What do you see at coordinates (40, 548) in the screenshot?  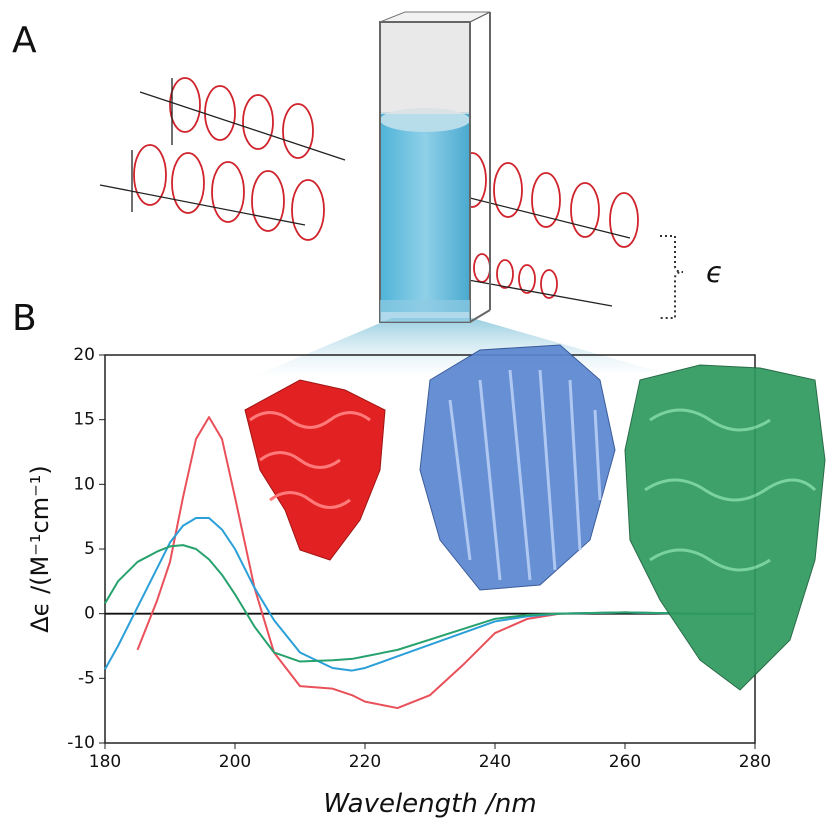 I see `y-axis-label: Δϵ /(M⁻¹cm⁻¹)` at bounding box center [40, 548].